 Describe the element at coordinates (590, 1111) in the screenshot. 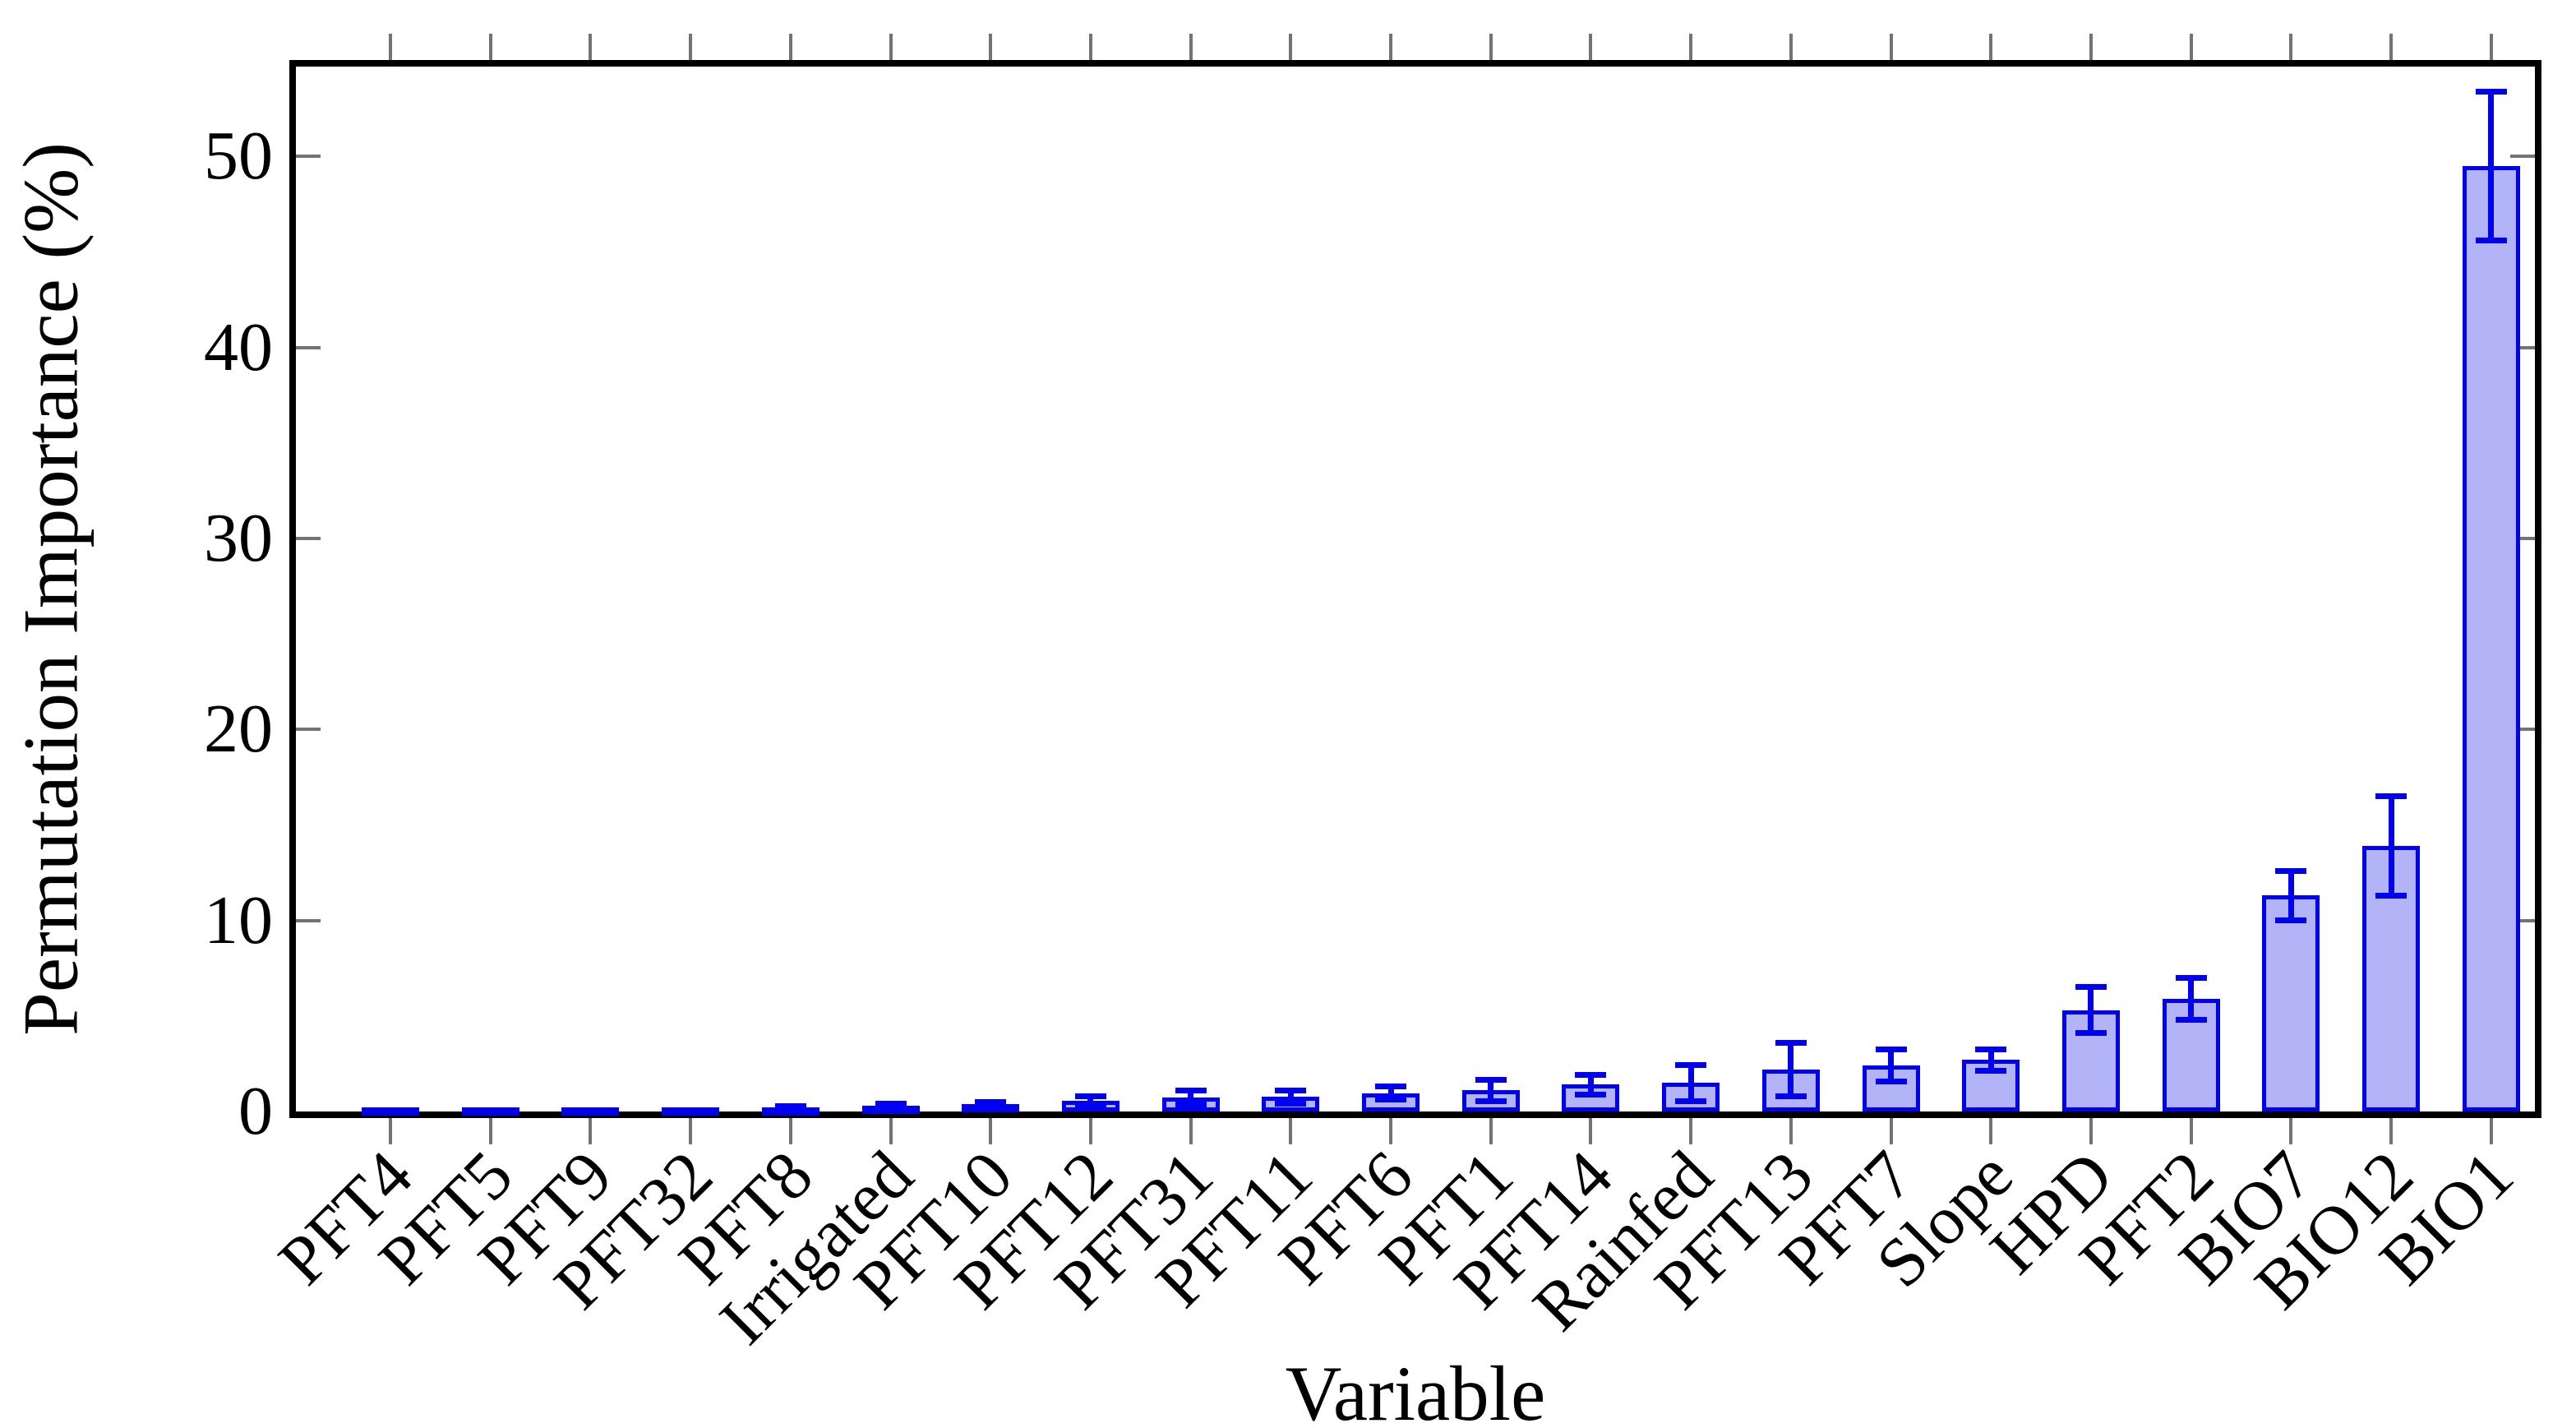

I see `bar-pft9` at that location.